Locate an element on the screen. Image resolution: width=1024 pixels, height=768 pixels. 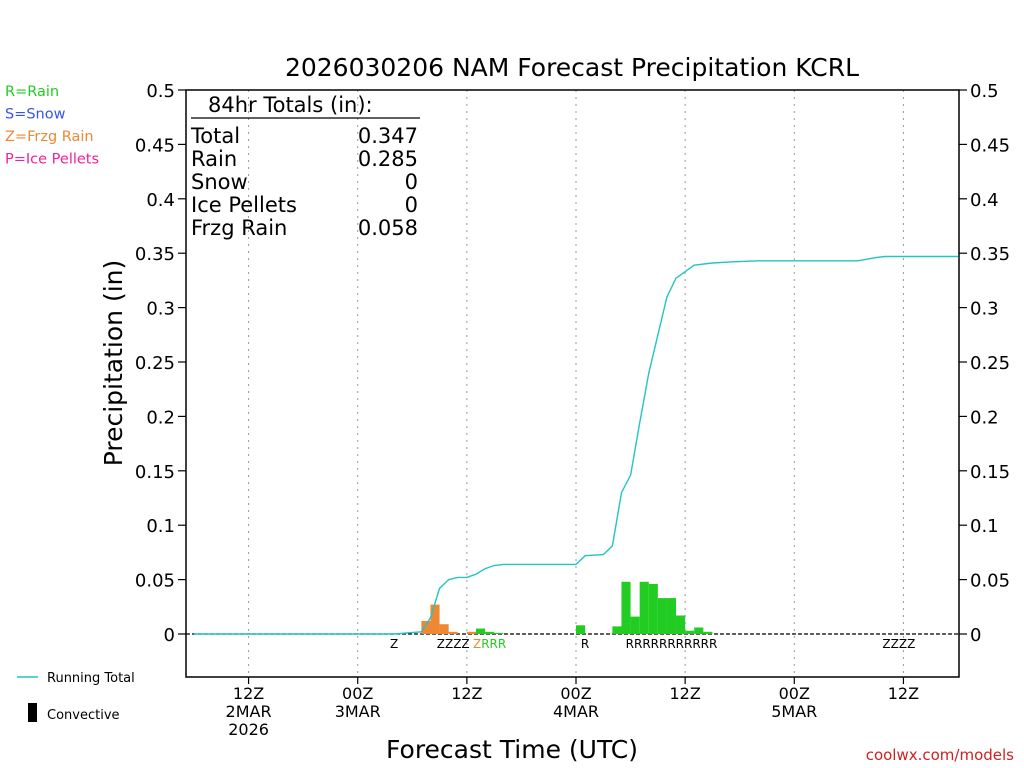
convective-swatch is located at coordinates (32, 712).